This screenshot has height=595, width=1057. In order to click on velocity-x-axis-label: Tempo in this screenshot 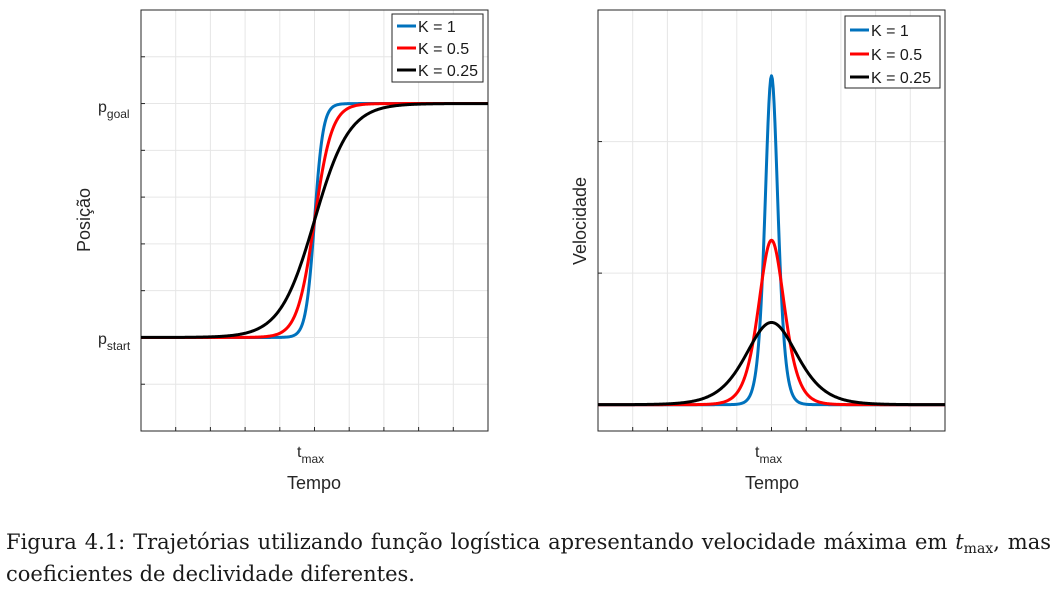, I will do `click(772, 483)`.